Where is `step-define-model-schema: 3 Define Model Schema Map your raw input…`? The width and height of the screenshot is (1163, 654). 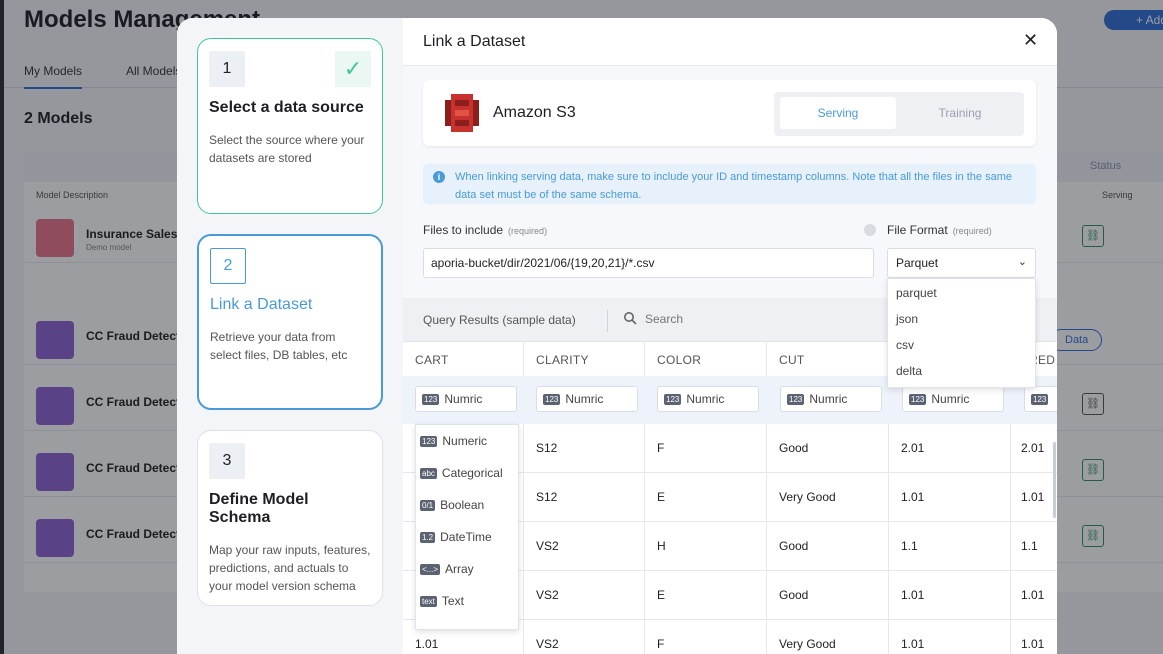
step-define-model-schema: 3 Define Model Schema Map your raw input… is located at coordinates (290, 518).